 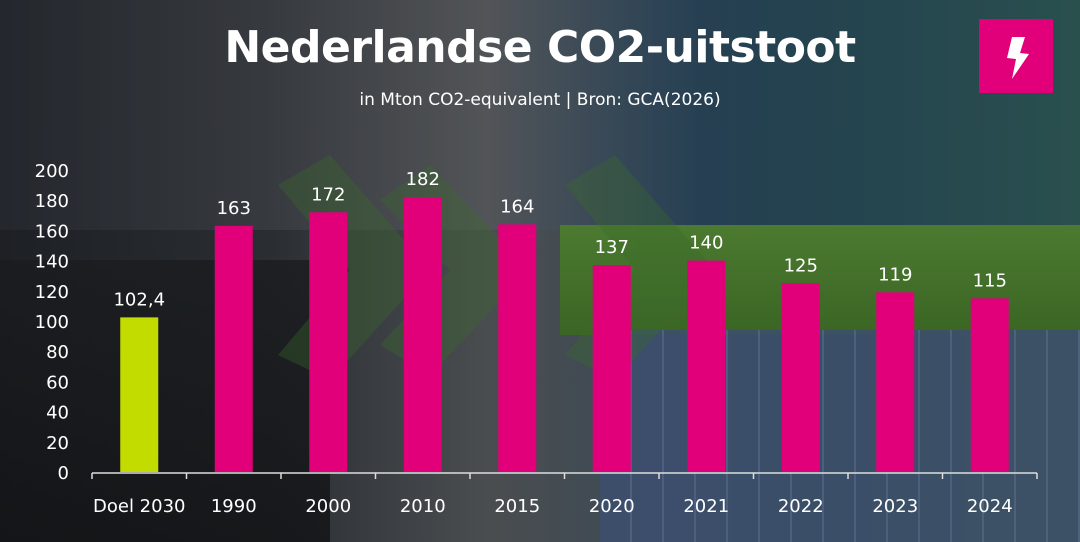 What do you see at coordinates (57, 443) in the screenshot?
I see `y-tick-label: 20` at bounding box center [57, 443].